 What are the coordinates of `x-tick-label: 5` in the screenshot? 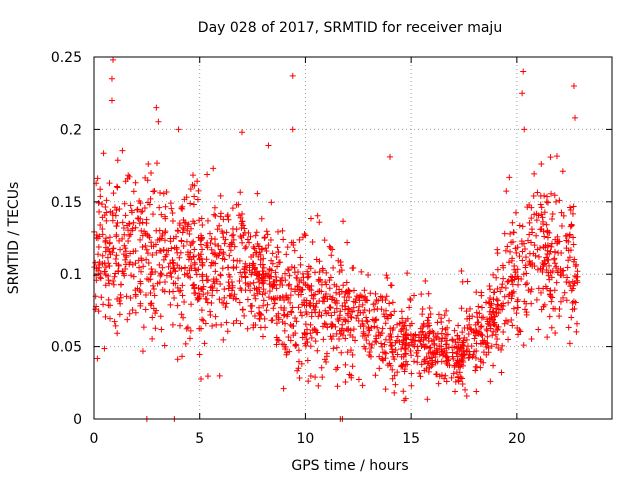 It's located at (199, 439).